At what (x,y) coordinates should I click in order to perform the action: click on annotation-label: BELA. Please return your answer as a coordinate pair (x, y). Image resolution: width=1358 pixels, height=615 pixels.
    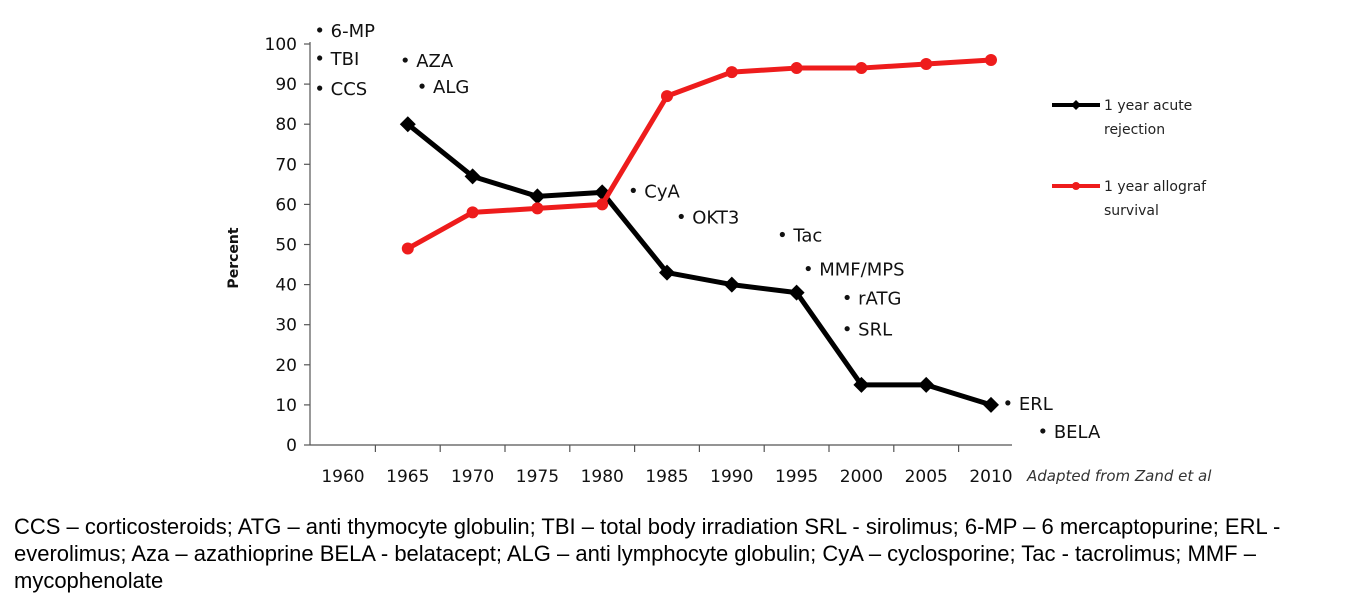
    Looking at the image, I should click on (1077, 432).